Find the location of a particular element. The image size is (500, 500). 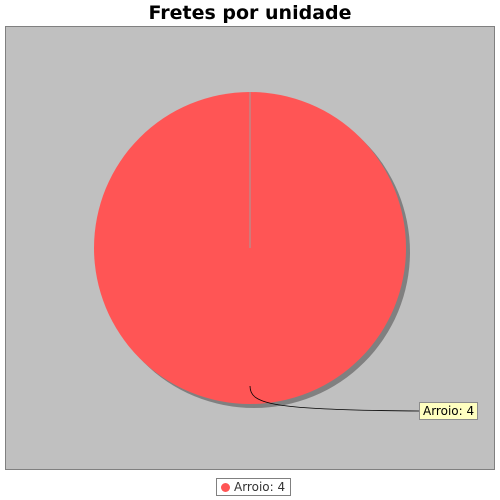

legend: Arroio: 4 is located at coordinates (254, 487).